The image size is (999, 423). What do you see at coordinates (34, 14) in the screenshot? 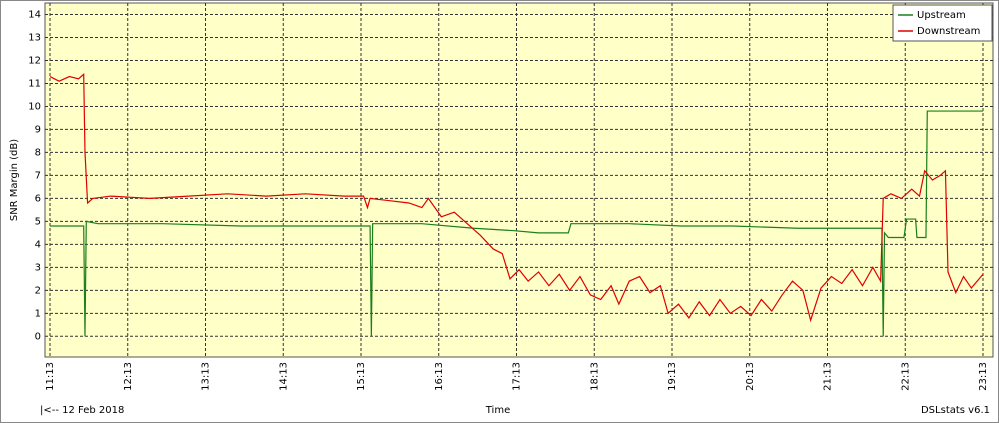
I see `y-tick-label: 14` at bounding box center [34, 14].